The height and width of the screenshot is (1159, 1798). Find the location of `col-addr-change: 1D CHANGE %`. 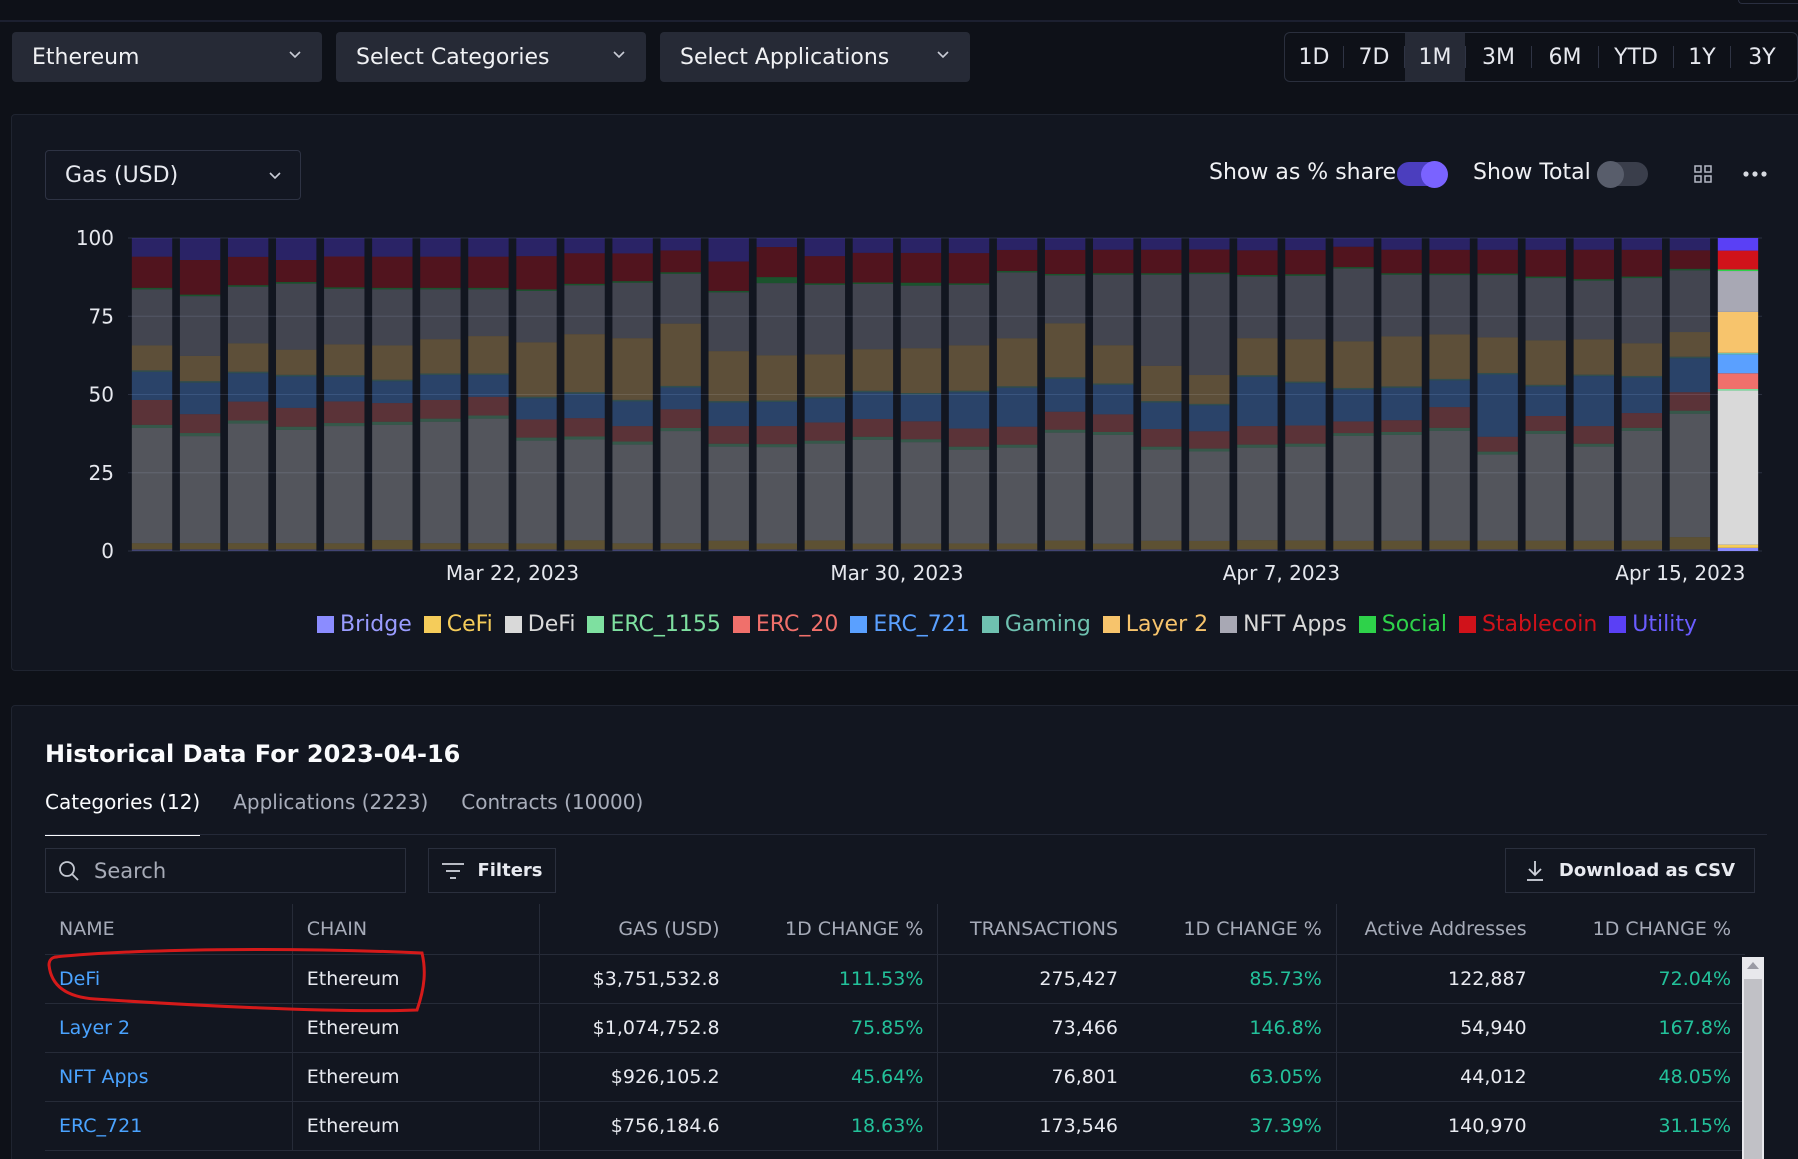

col-addr-change: 1D CHANGE % is located at coordinates (1642, 929).